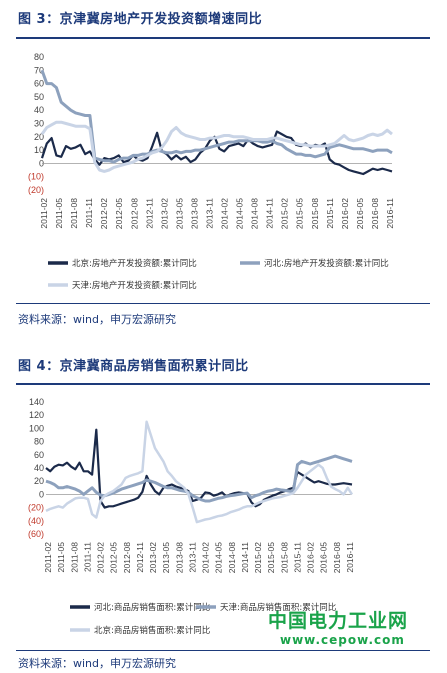  Describe the element at coordinates (39, 150) in the screenshot. I see `y-tick-label: 10` at that location.